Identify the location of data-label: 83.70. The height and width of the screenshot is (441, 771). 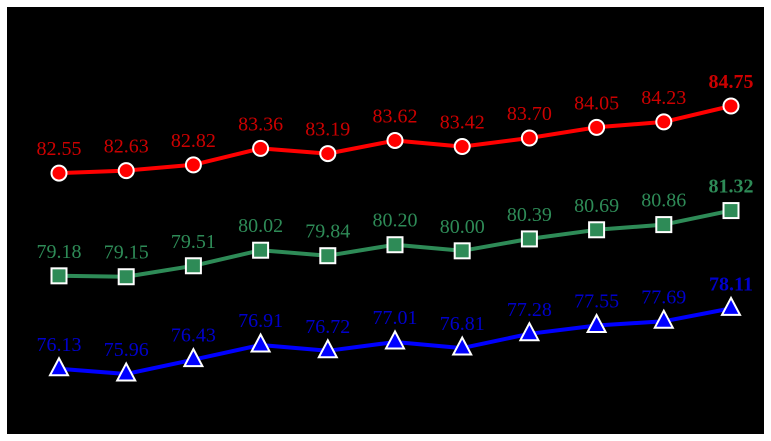
(529, 114).